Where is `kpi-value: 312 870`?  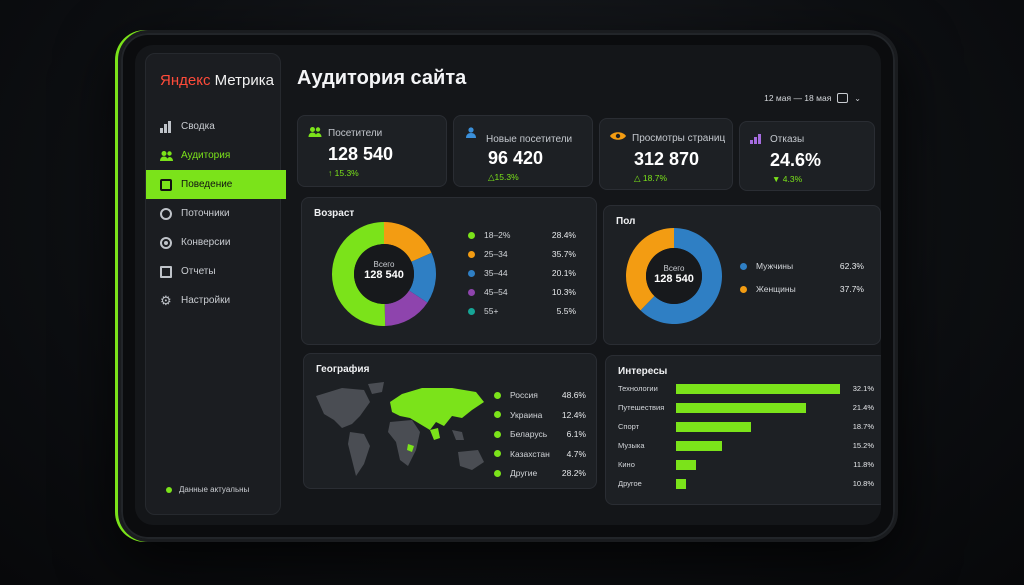 kpi-value: 312 870 is located at coordinates (667, 159).